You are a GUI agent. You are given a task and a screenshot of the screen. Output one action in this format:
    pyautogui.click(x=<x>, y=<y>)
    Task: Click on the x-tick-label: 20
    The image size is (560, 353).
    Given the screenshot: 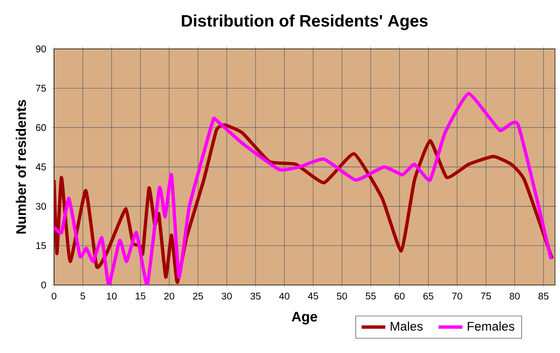 What is the action you would take?
    pyautogui.click(x=169, y=296)
    